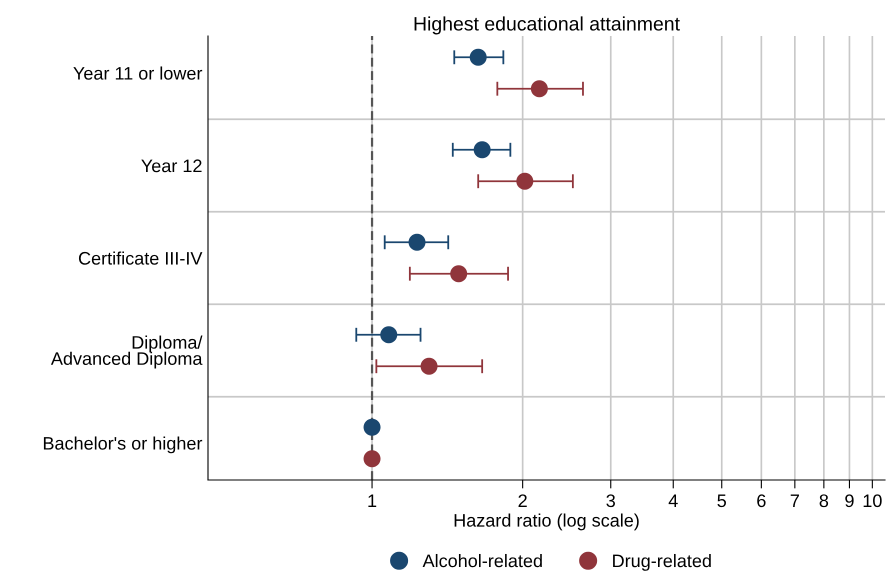  Describe the element at coordinates (662, 562) in the screenshot. I see `legend-label: Drug-related` at that location.